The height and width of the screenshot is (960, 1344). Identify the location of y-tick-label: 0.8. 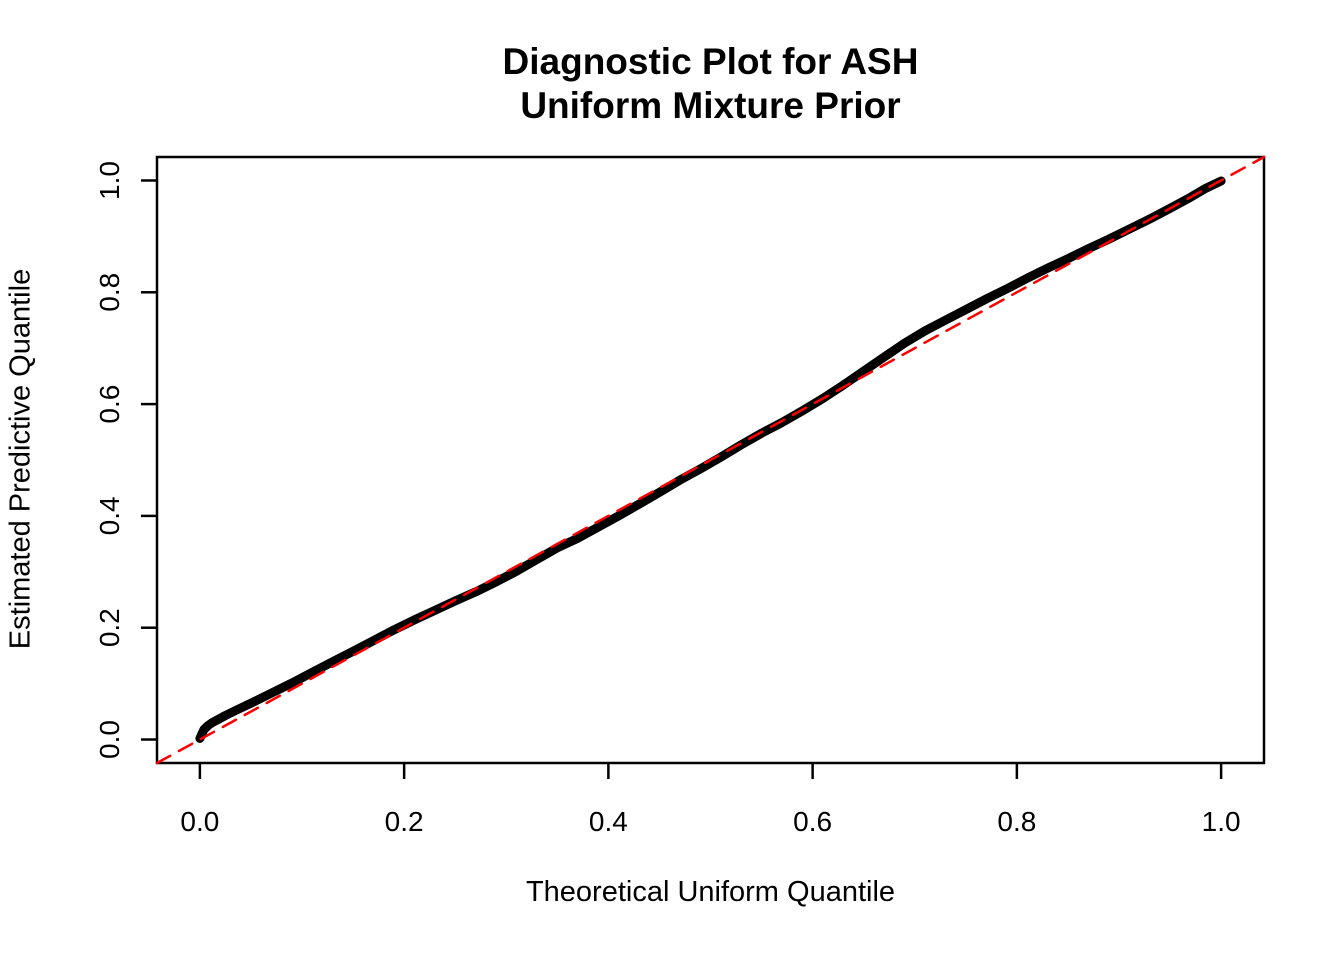
(109, 292).